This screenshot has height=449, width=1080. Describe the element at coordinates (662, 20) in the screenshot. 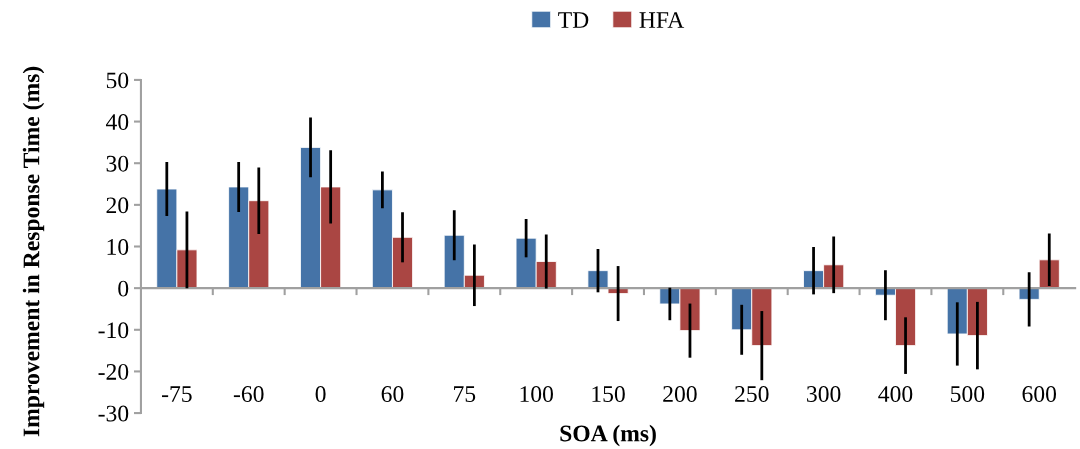

I see `legend-label: HFA` at that location.